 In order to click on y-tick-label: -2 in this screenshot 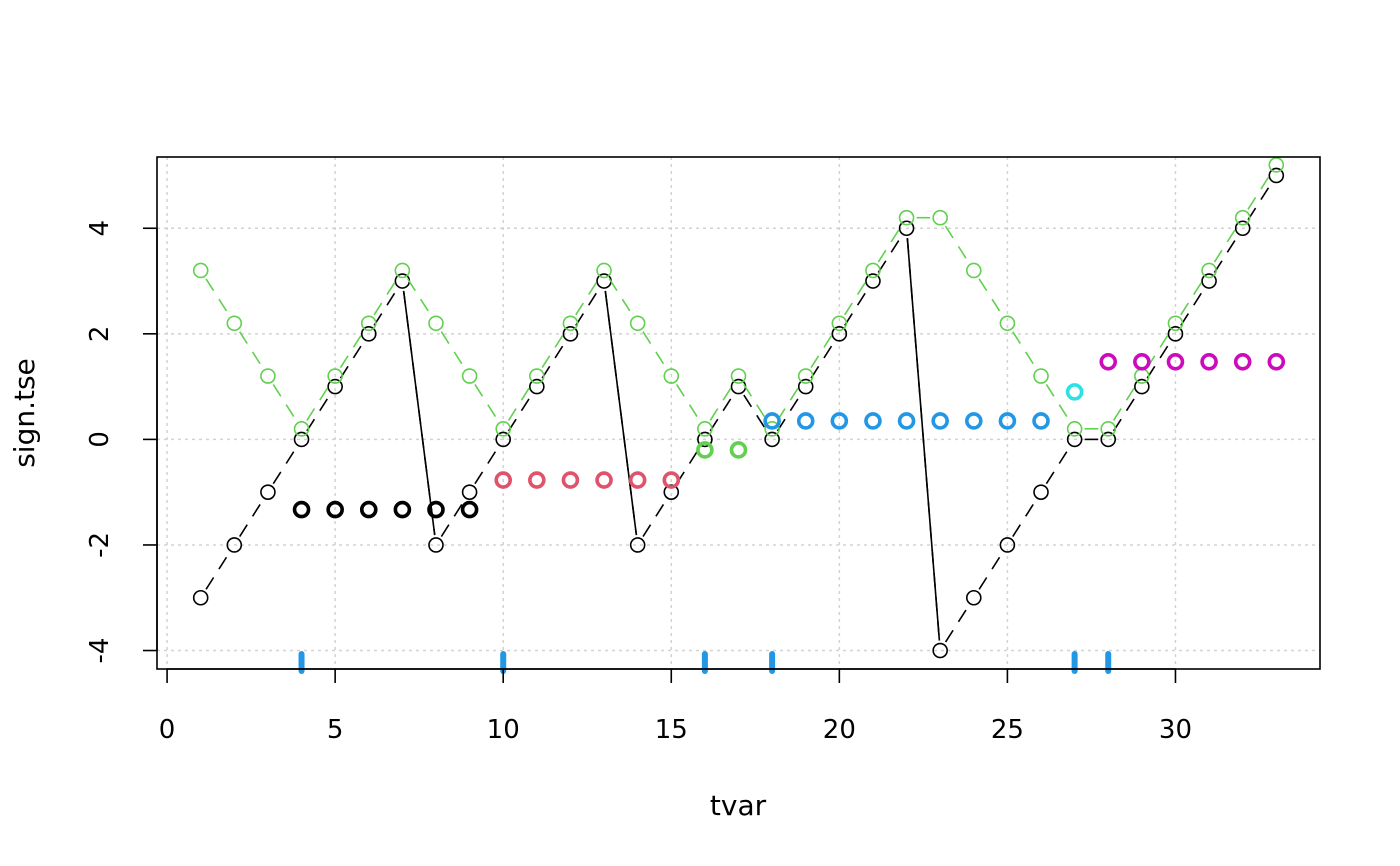, I will do `click(100, 545)`.